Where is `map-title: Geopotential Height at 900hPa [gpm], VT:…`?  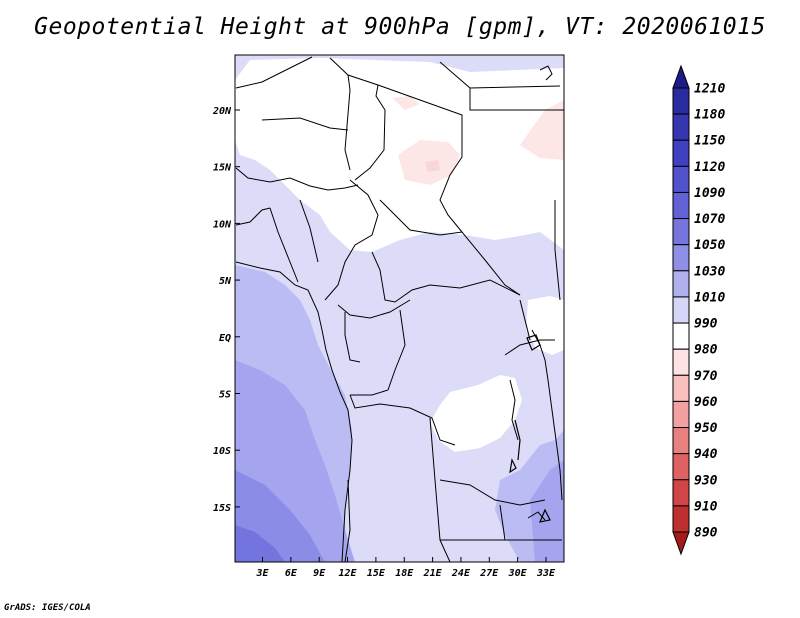
map-title: Geopotential Height at 900hPa [gpm], VT:… is located at coordinates (400, 27).